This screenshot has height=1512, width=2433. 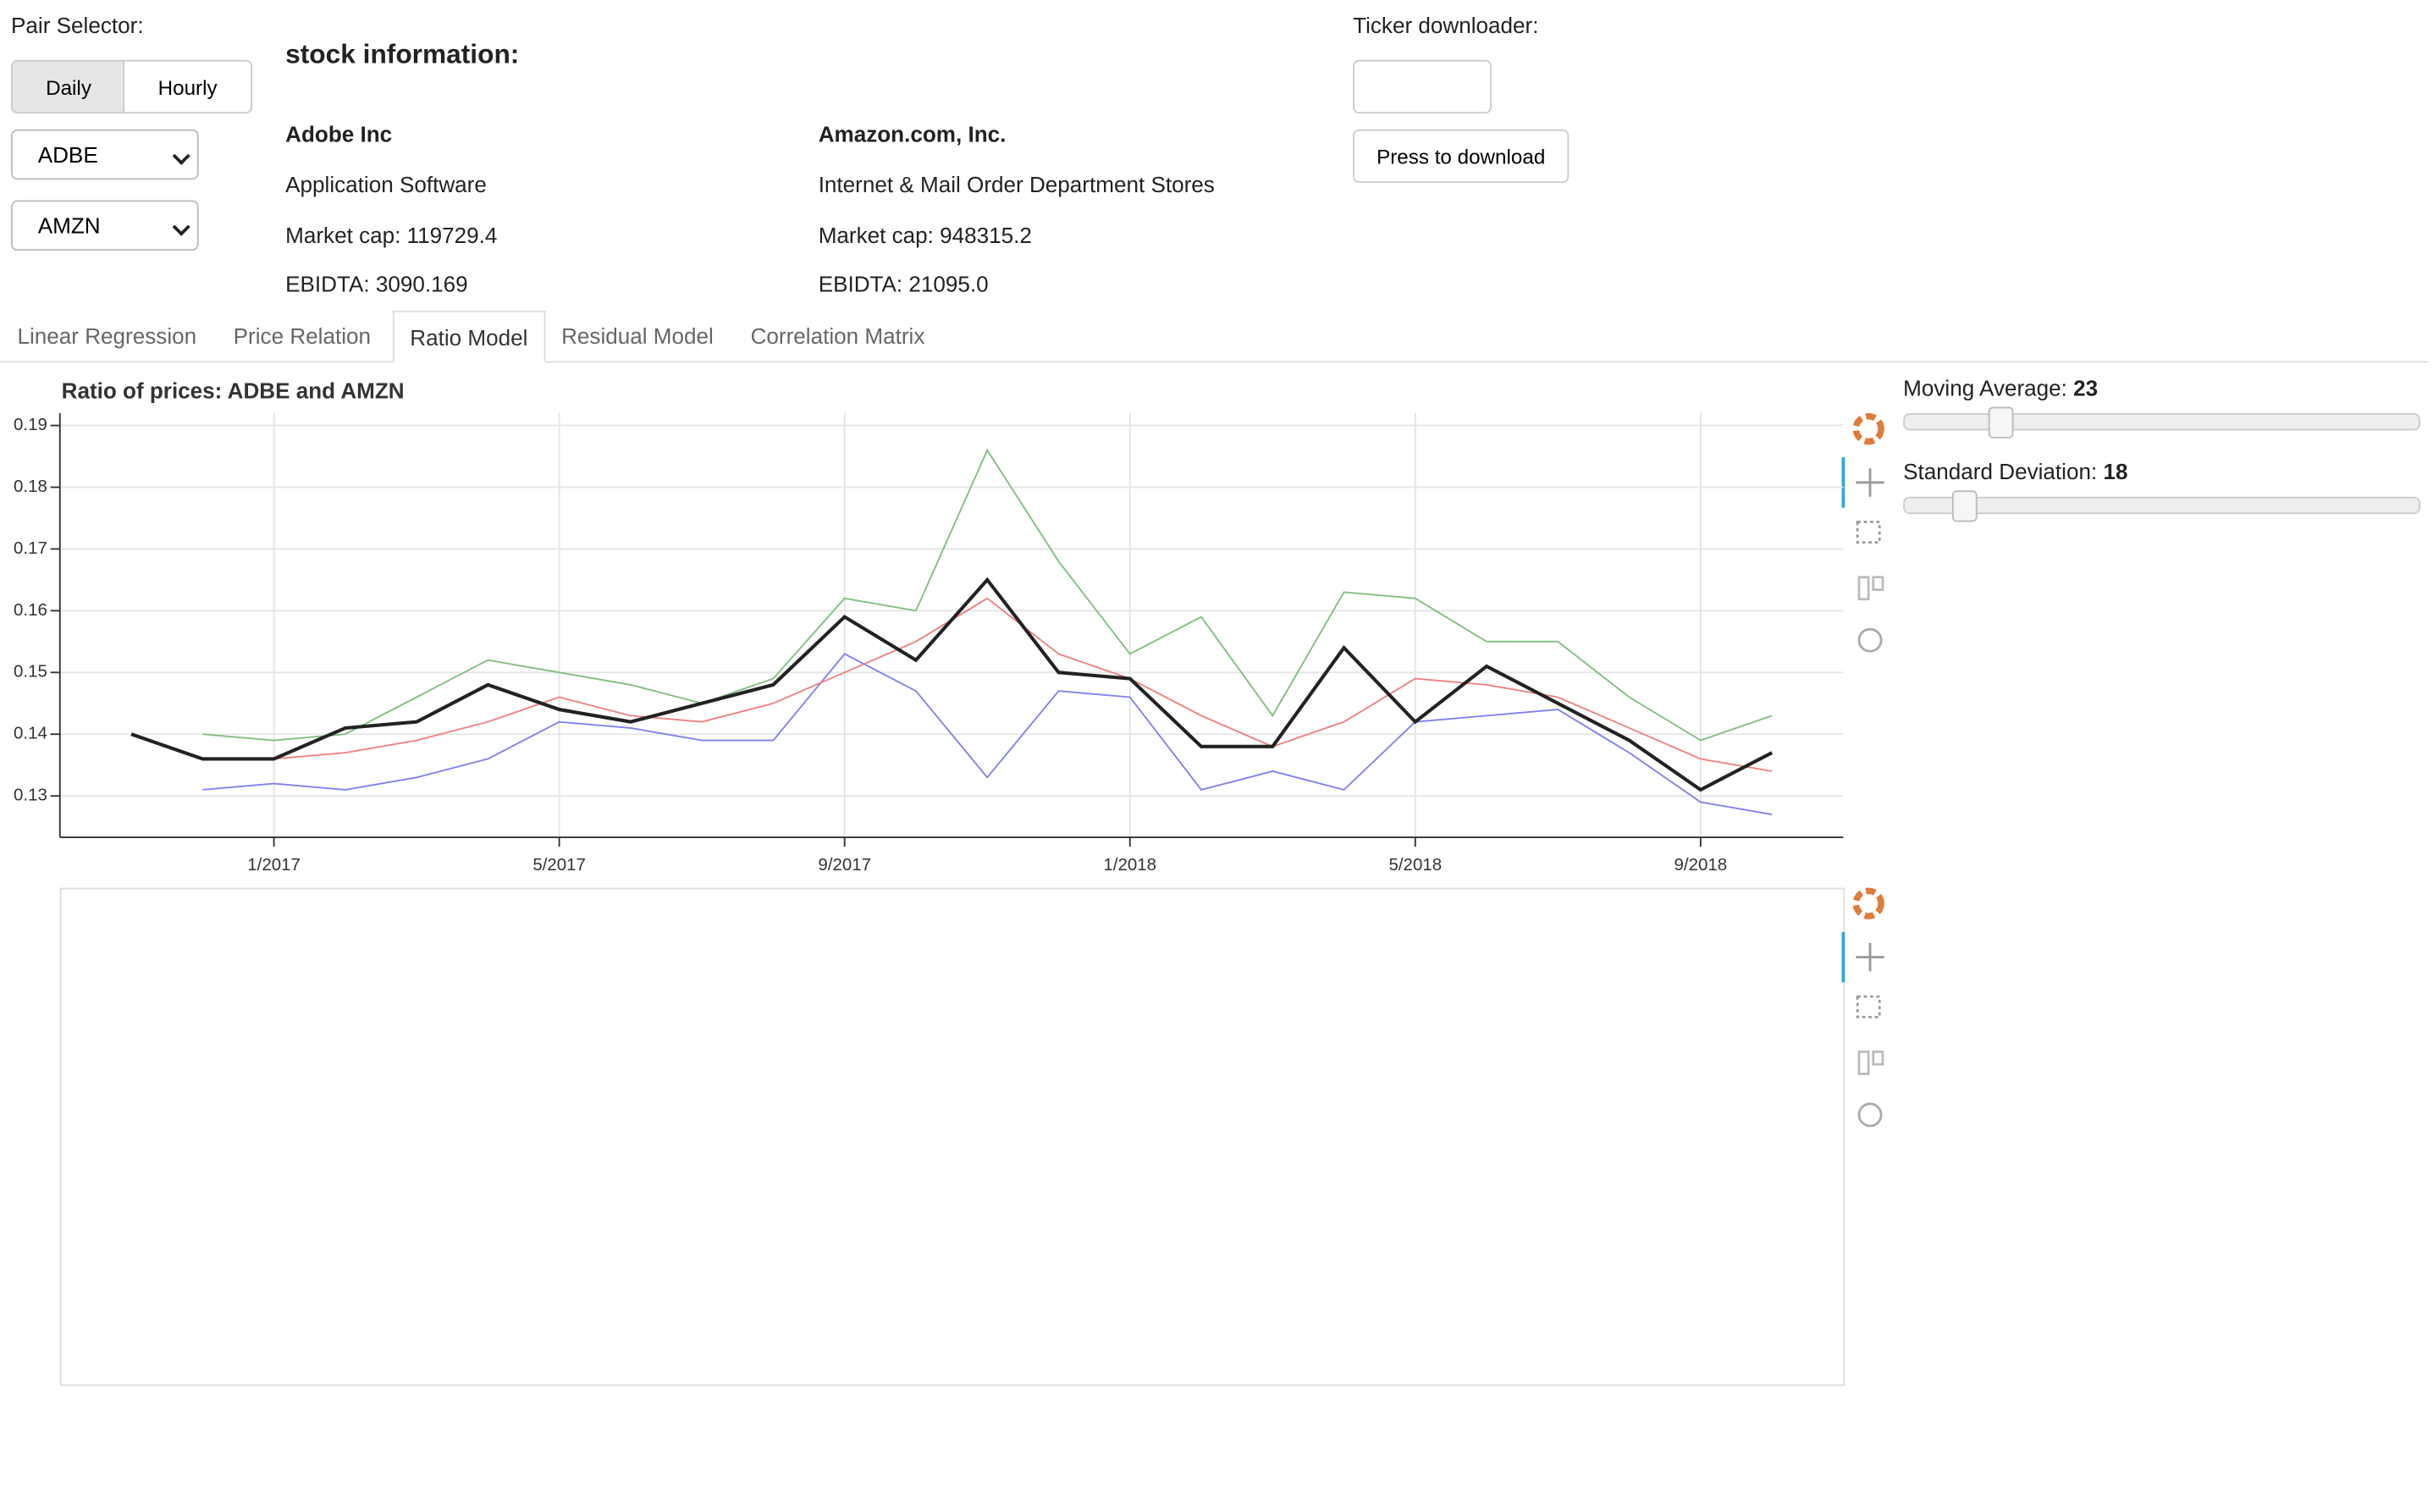 I want to click on slider-title: Standard Deviation:, so click(x=2000, y=472).